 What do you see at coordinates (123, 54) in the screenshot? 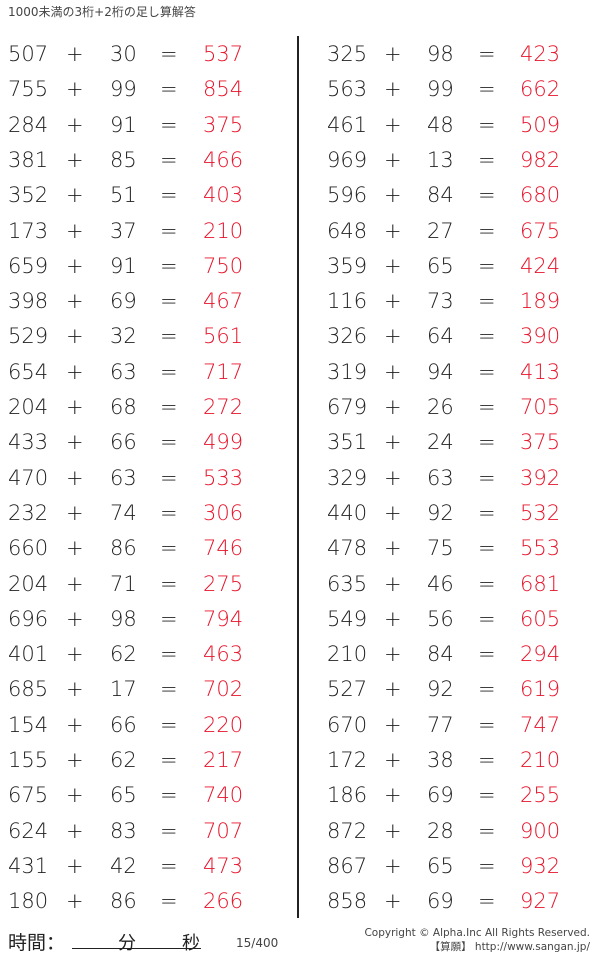
I see `addend-b: 30` at bounding box center [123, 54].